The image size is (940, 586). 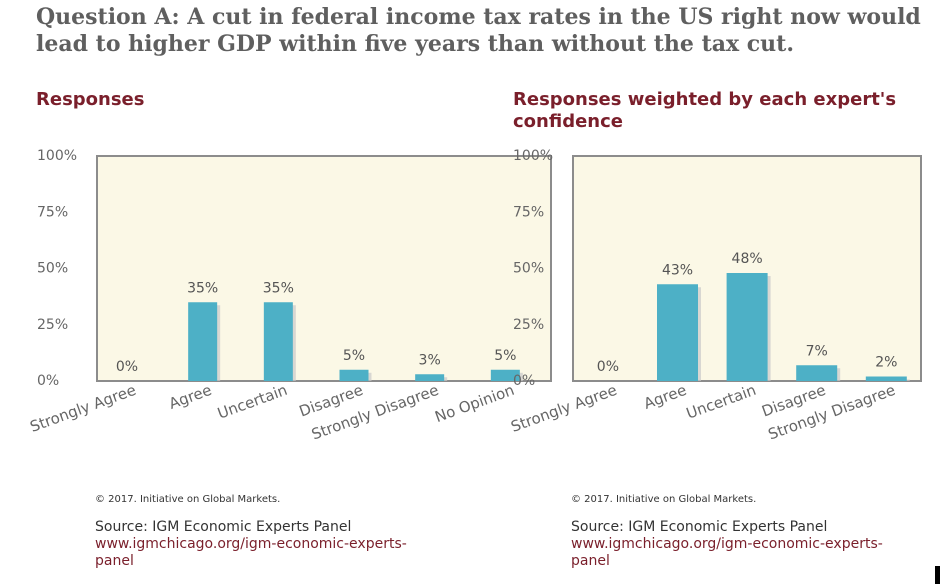 I want to click on chart-2-data-label: 2%, so click(x=886, y=363).